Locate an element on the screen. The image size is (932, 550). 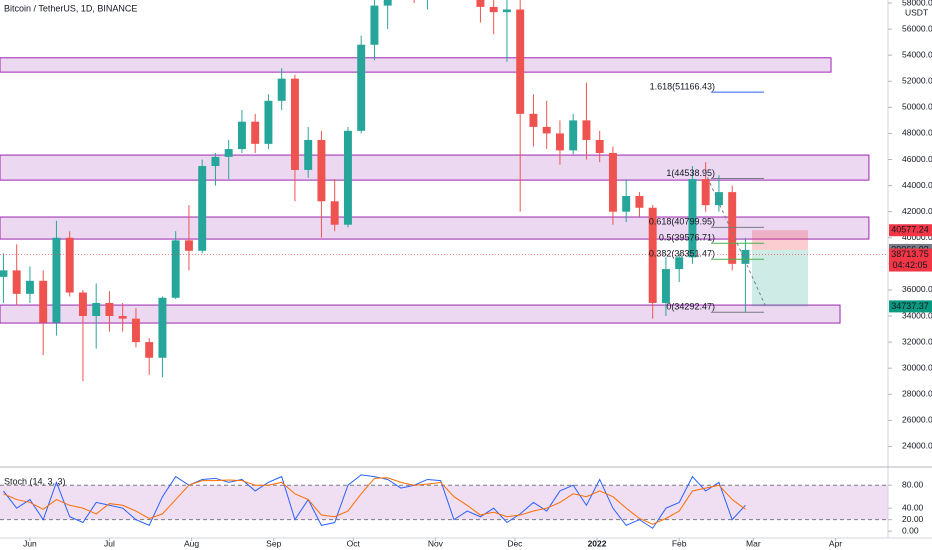
x-tick-label: 2022 is located at coordinates (597, 543).